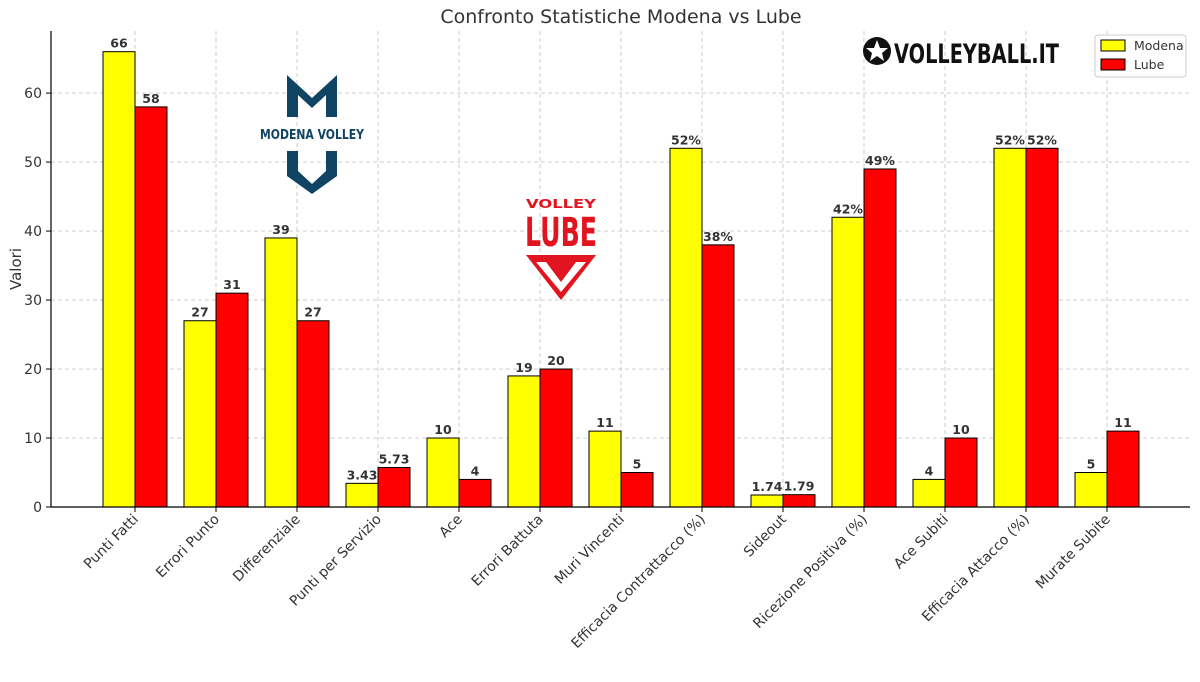 The width and height of the screenshot is (1200, 682). I want to click on value-label-modena-9: 42%, so click(848, 208).